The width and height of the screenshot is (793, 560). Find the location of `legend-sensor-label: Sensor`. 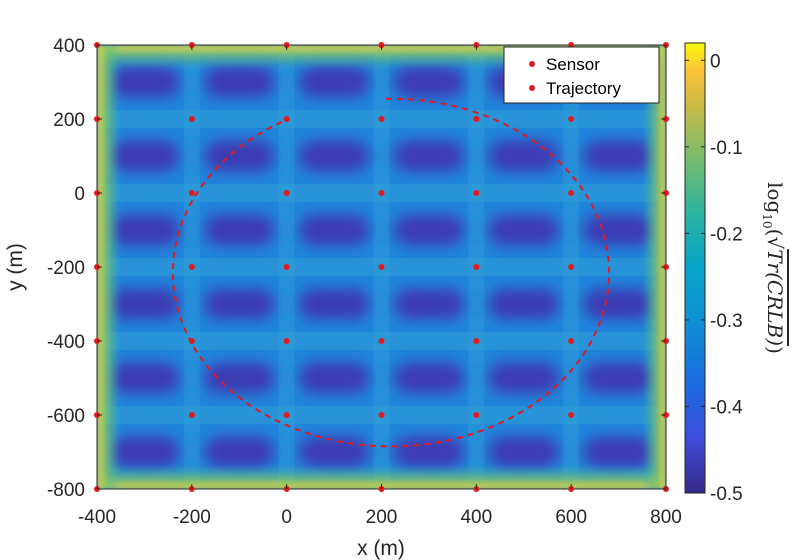

legend-sensor-label: Sensor is located at coordinates (573, 64).